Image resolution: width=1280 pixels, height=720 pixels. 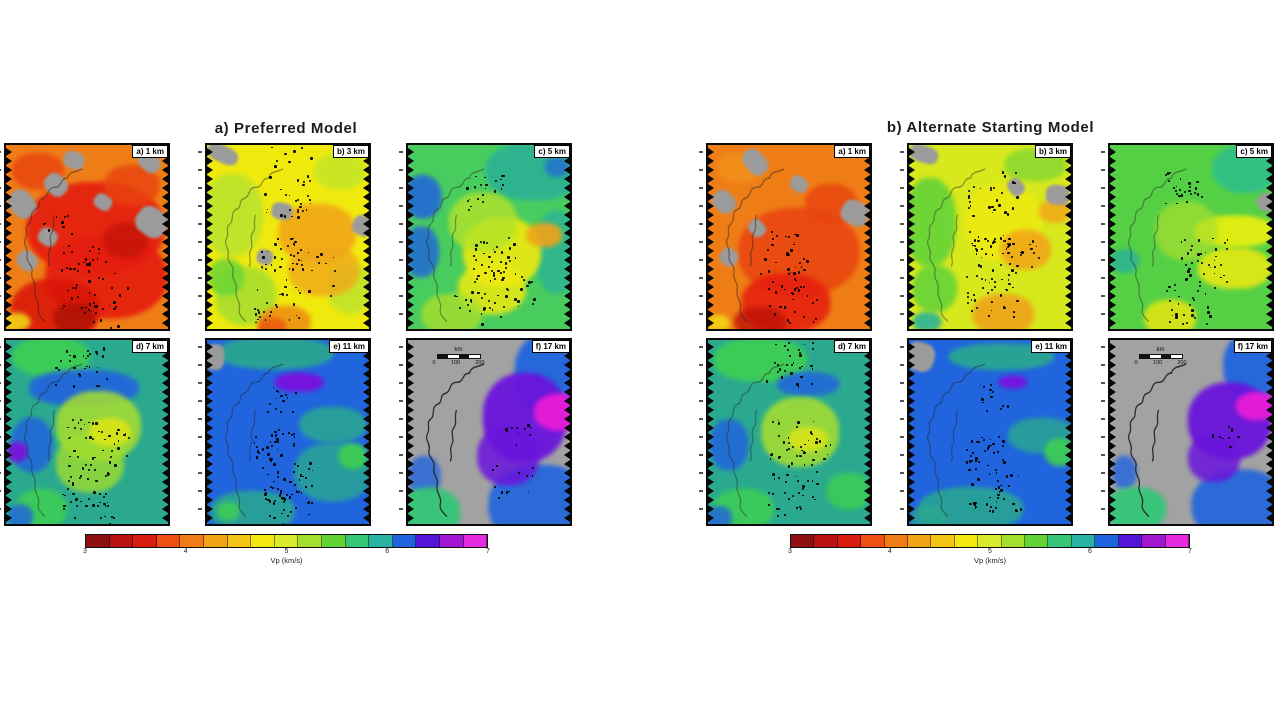 I want to click on coastline-contour, so click(x=254, y=245).